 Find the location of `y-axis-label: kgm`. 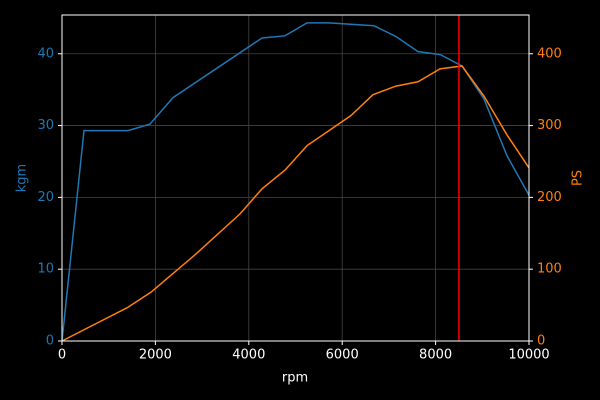

y-axis-label: kgm is located at coordinates (22, 178).